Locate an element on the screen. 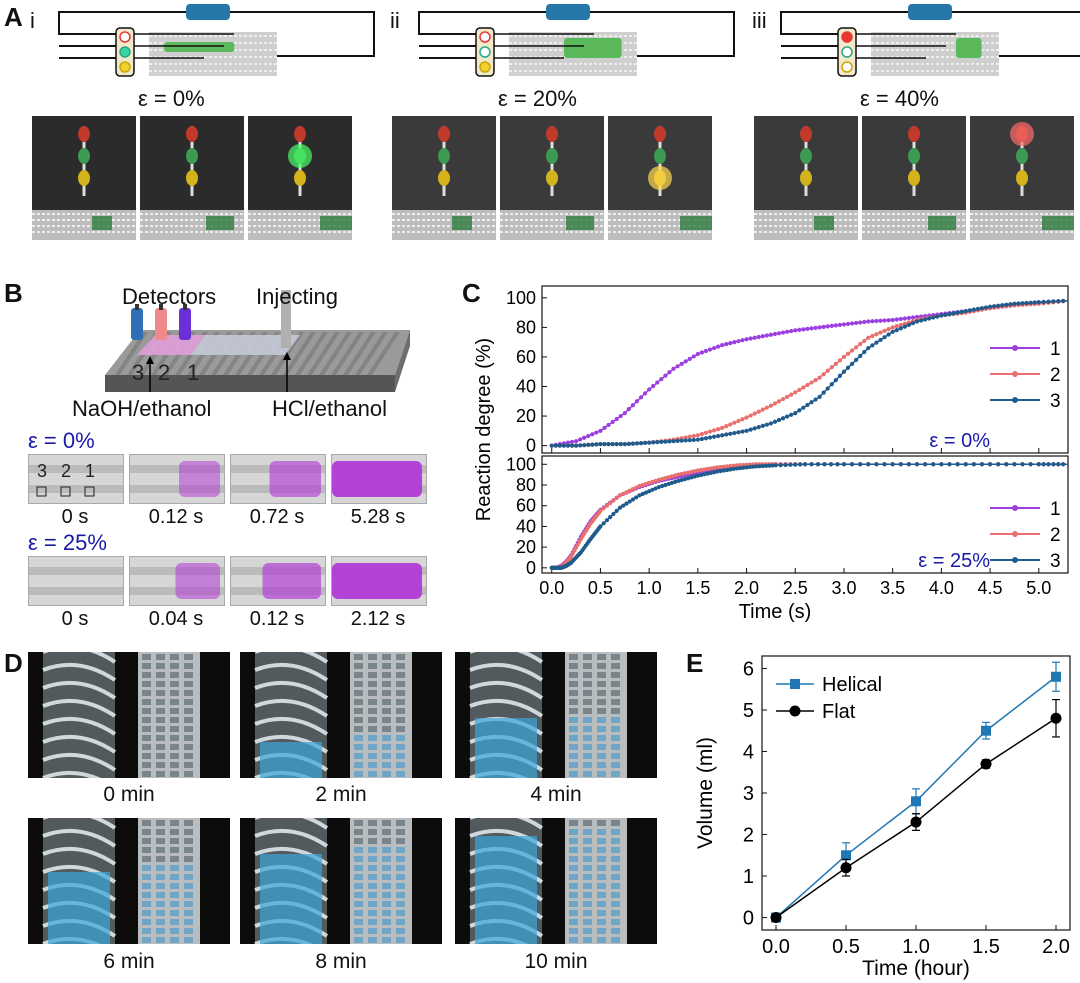 This screenshot has width=1080, height=983. naoh-label: NaOH/ethanol is located at coordinates (142, 408).